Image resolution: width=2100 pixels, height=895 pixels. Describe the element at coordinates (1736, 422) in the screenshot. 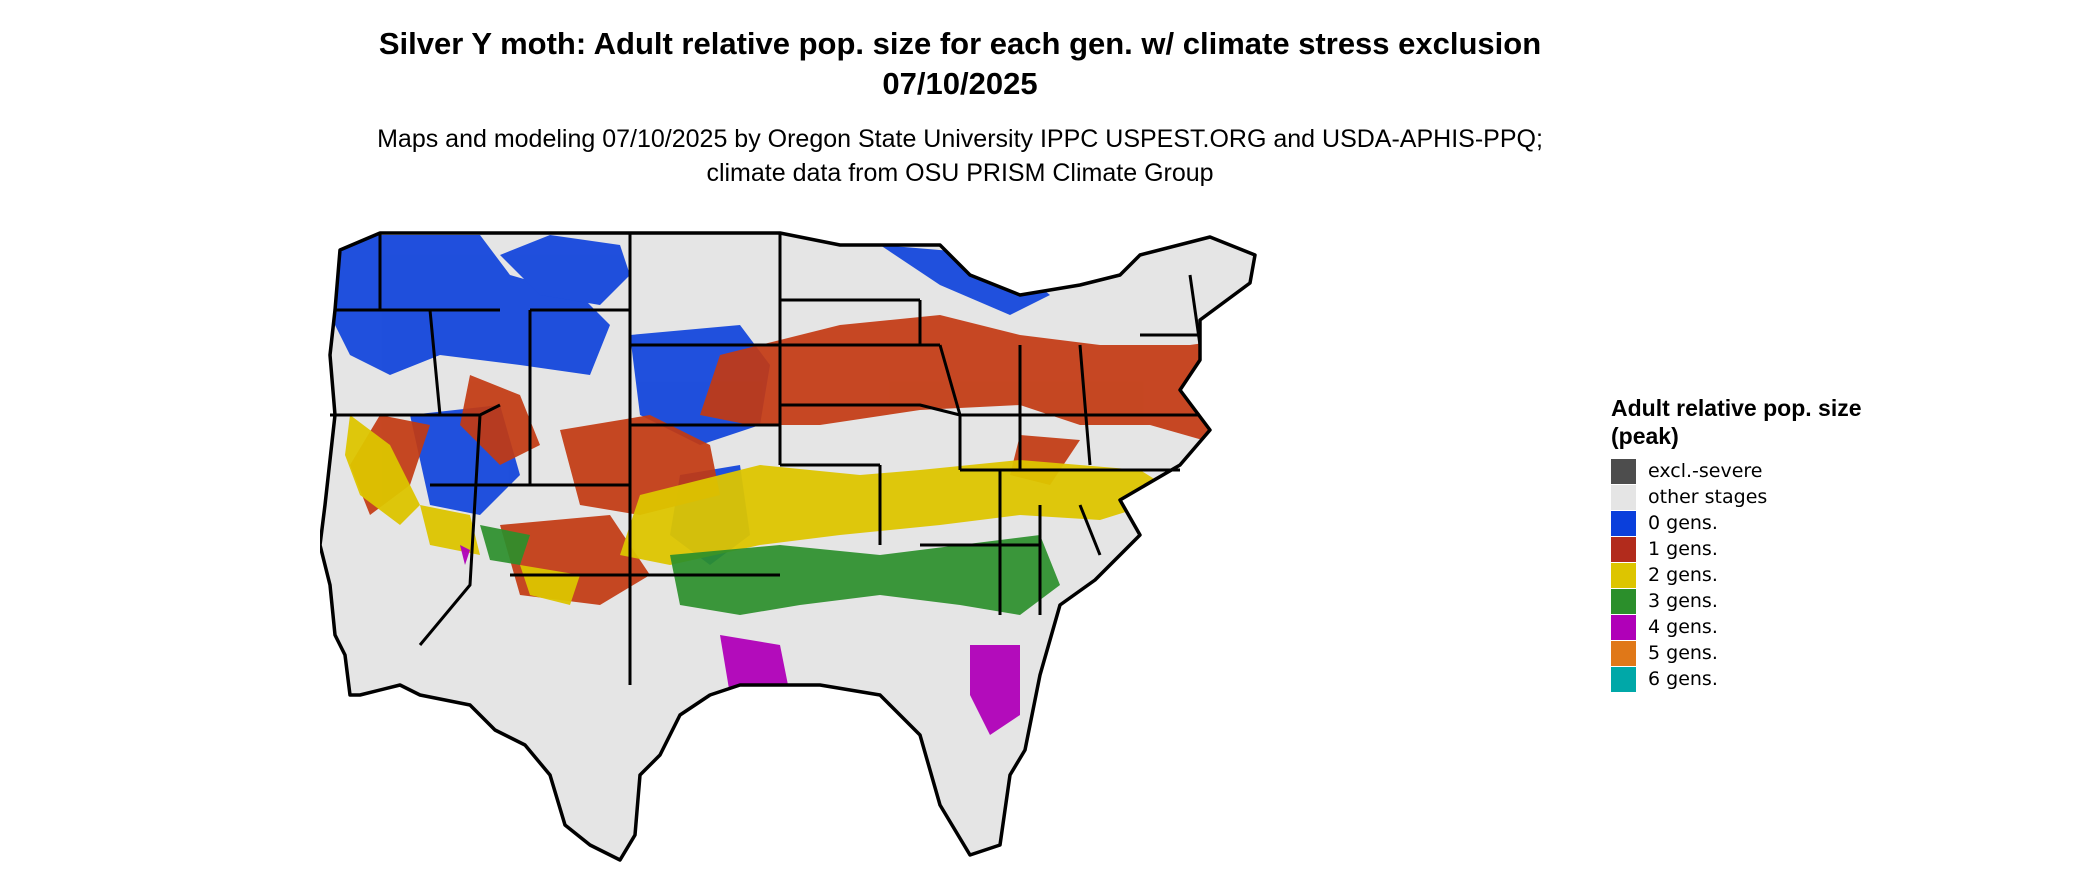

I see `legend-title: Adult relative pop. size (peak)` at that location.